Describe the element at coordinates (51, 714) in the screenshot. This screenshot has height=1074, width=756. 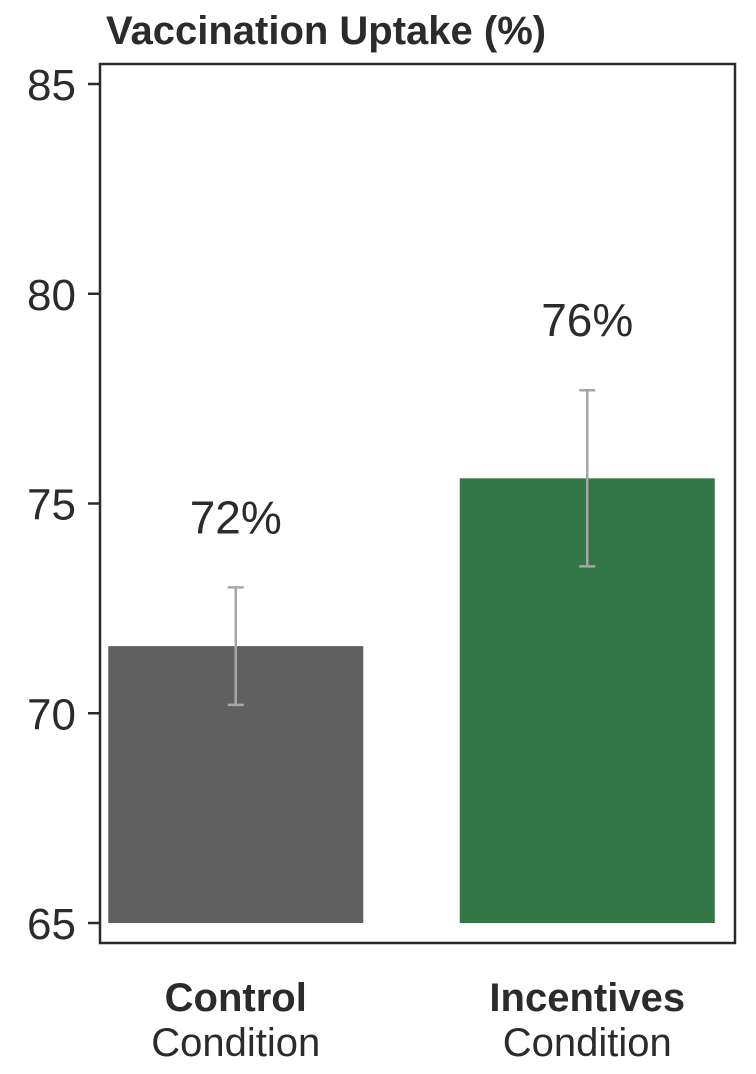
I see `y-tick-label-70: 70` at that location.